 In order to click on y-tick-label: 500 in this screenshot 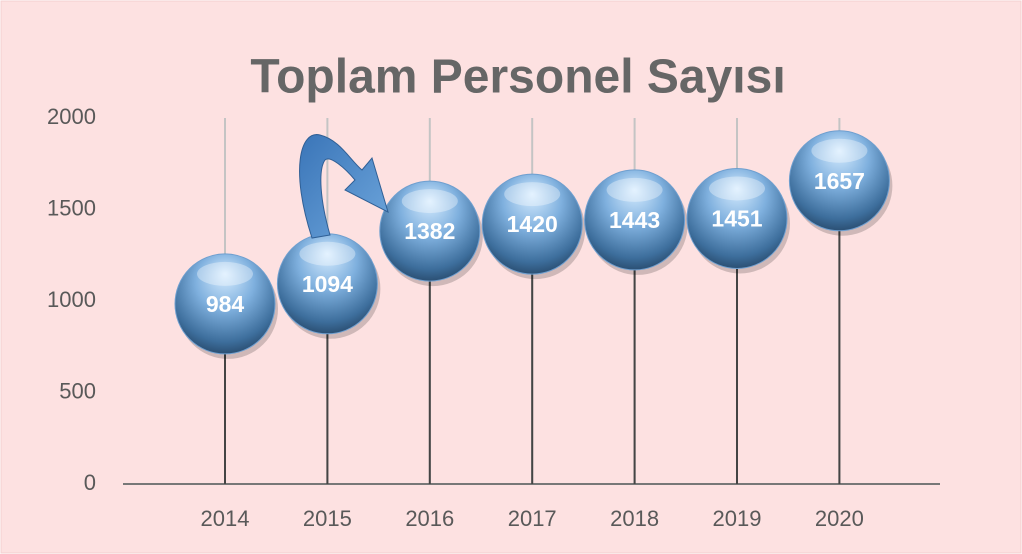, I will do `click(77, 390)`.